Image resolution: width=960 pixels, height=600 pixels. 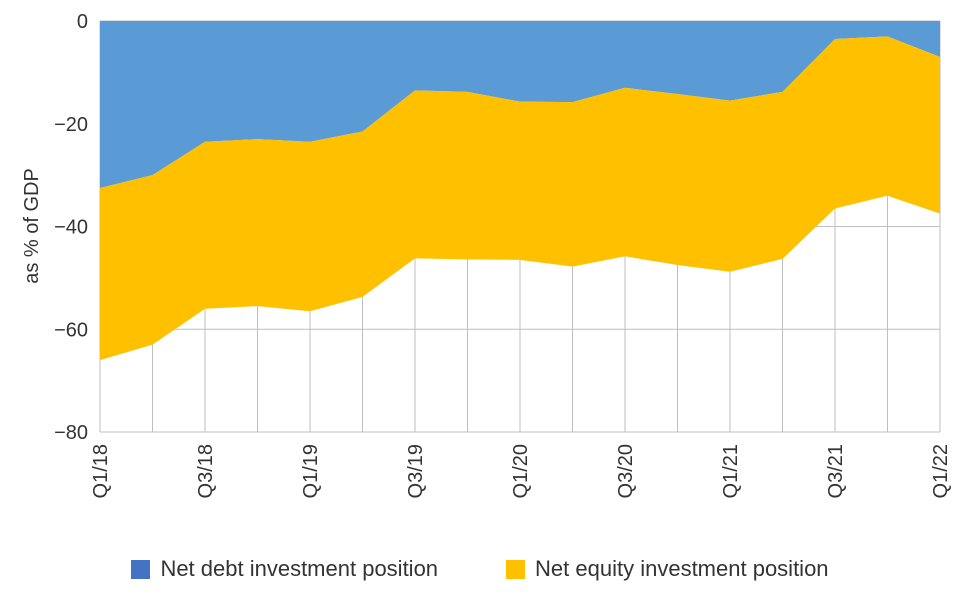 I want to click on y-tick-label: −80, so click(x=71, y=433).